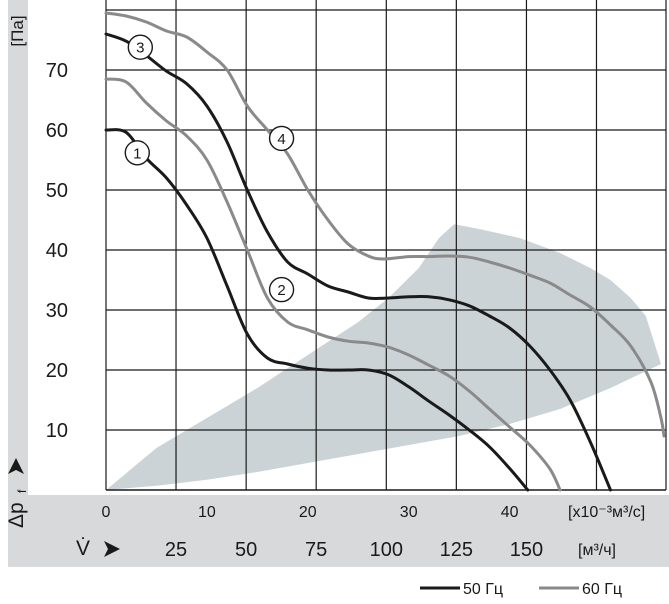 The width and height of the screenshot is (669, 604). Describe the element at coordinates (17, 30) in the screenshot. I see `y-unit-label: [Па]` at that location.